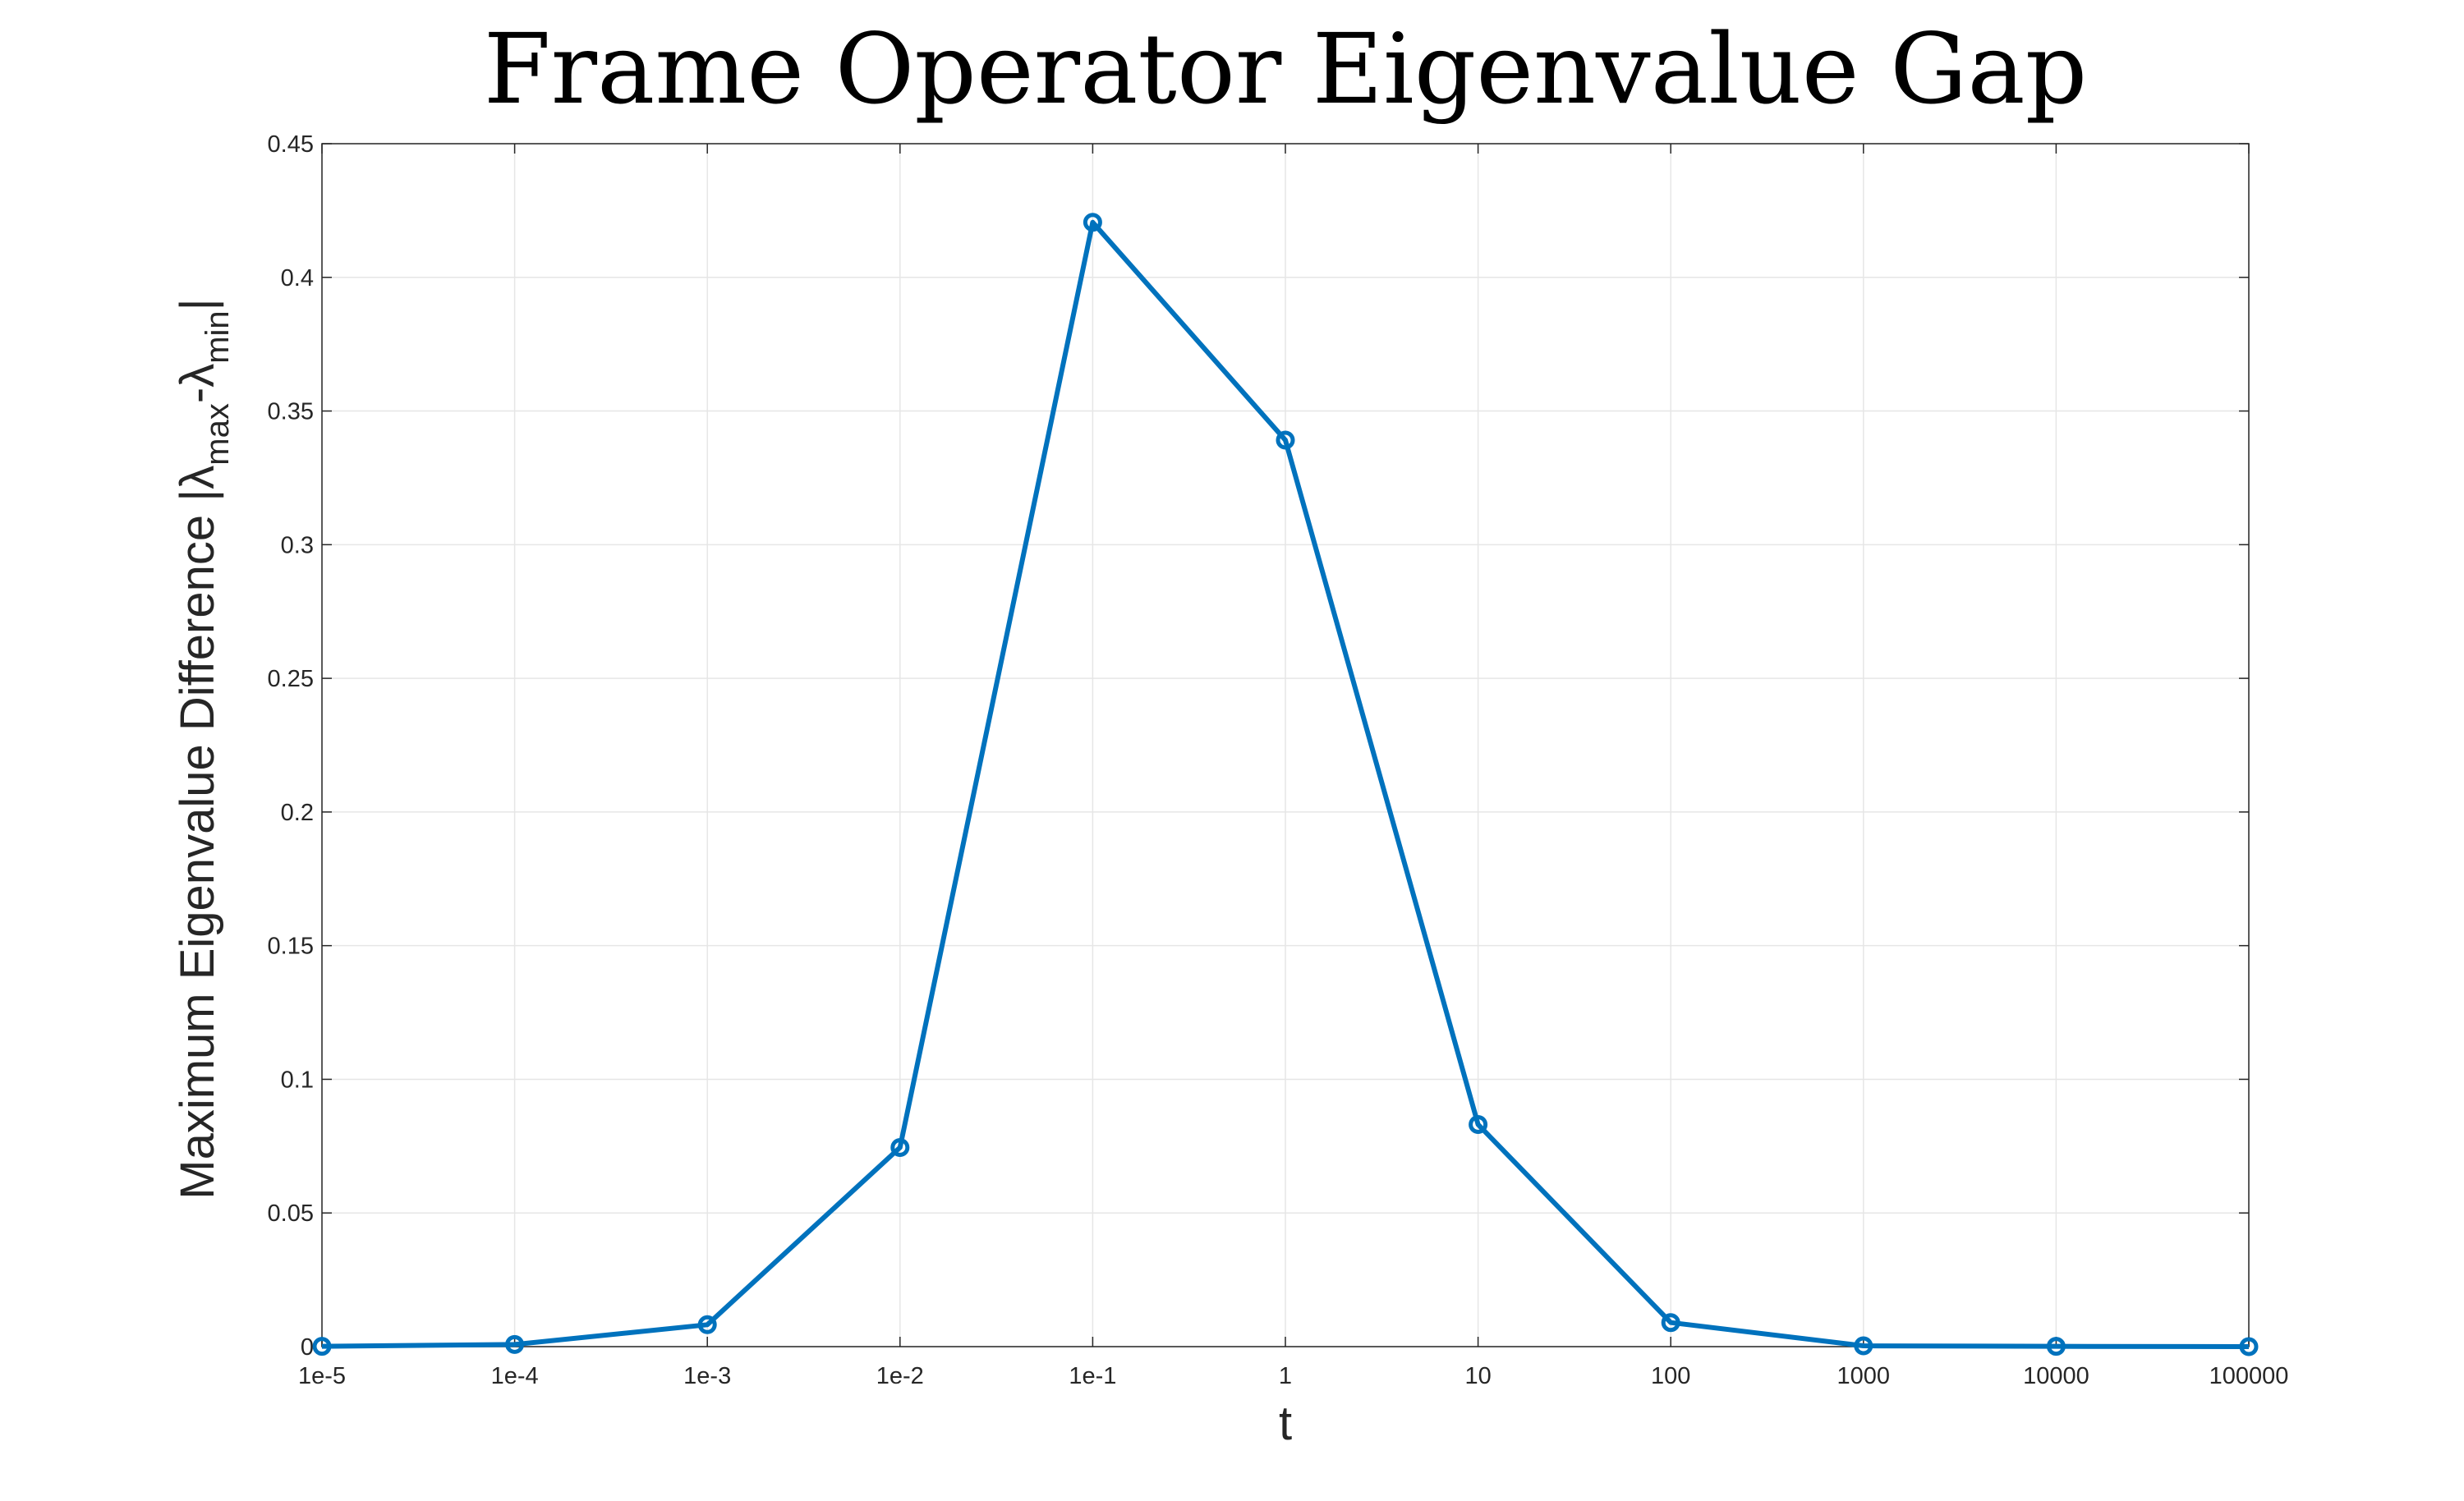 The width and height of the screenshot is (2464, 1501). What do you see at coordinates (291, 1213) in the screenshot?
I see `y-tick-label: 0.05` at bounding box center [291, 1213].